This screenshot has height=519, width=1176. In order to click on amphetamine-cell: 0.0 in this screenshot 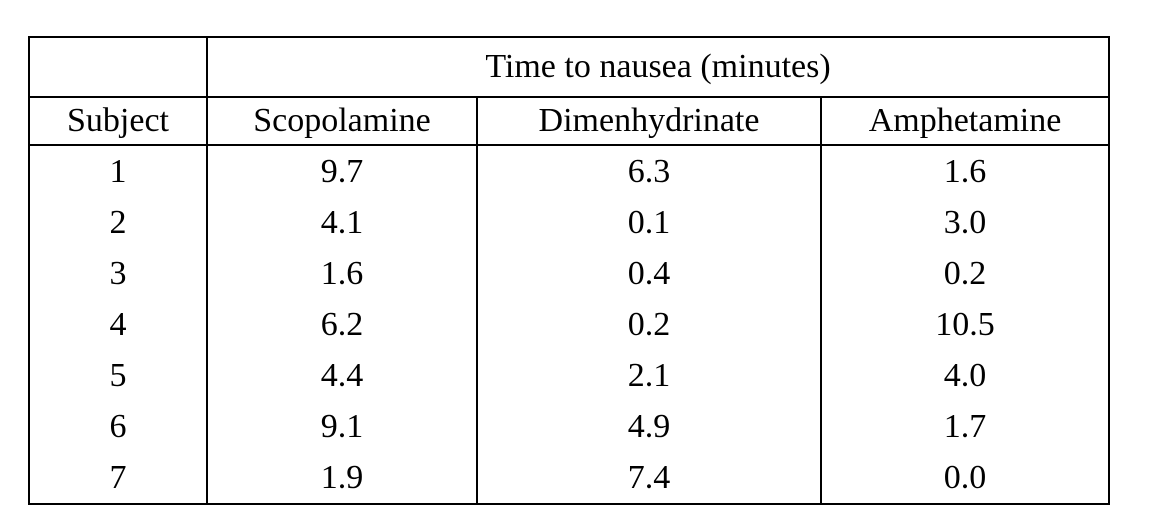, I will do `click(964, 478)`.